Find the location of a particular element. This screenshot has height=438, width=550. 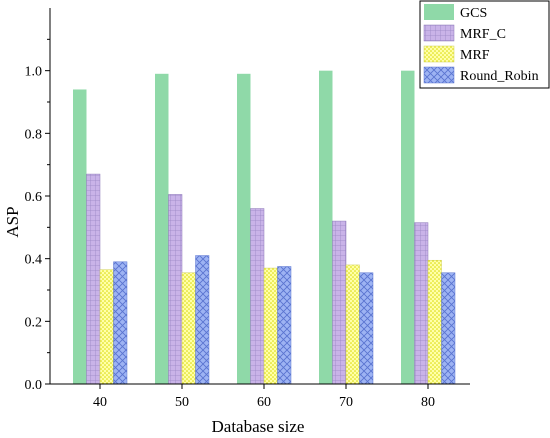

x-tick-label: 40 is located at coordinates (100, 402).